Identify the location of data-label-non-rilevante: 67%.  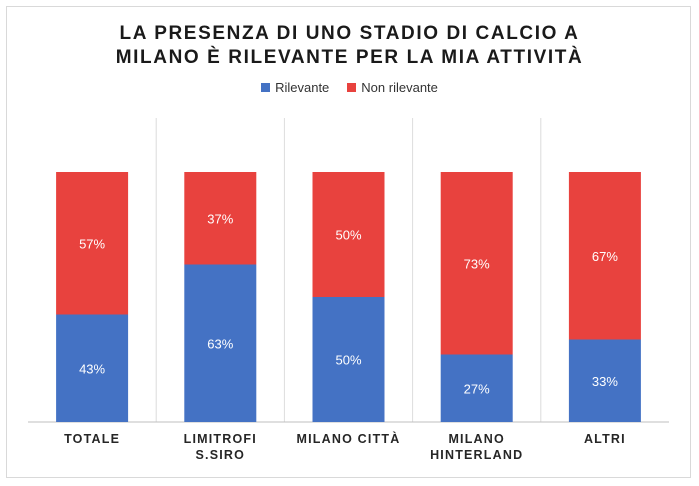
(605, 256).